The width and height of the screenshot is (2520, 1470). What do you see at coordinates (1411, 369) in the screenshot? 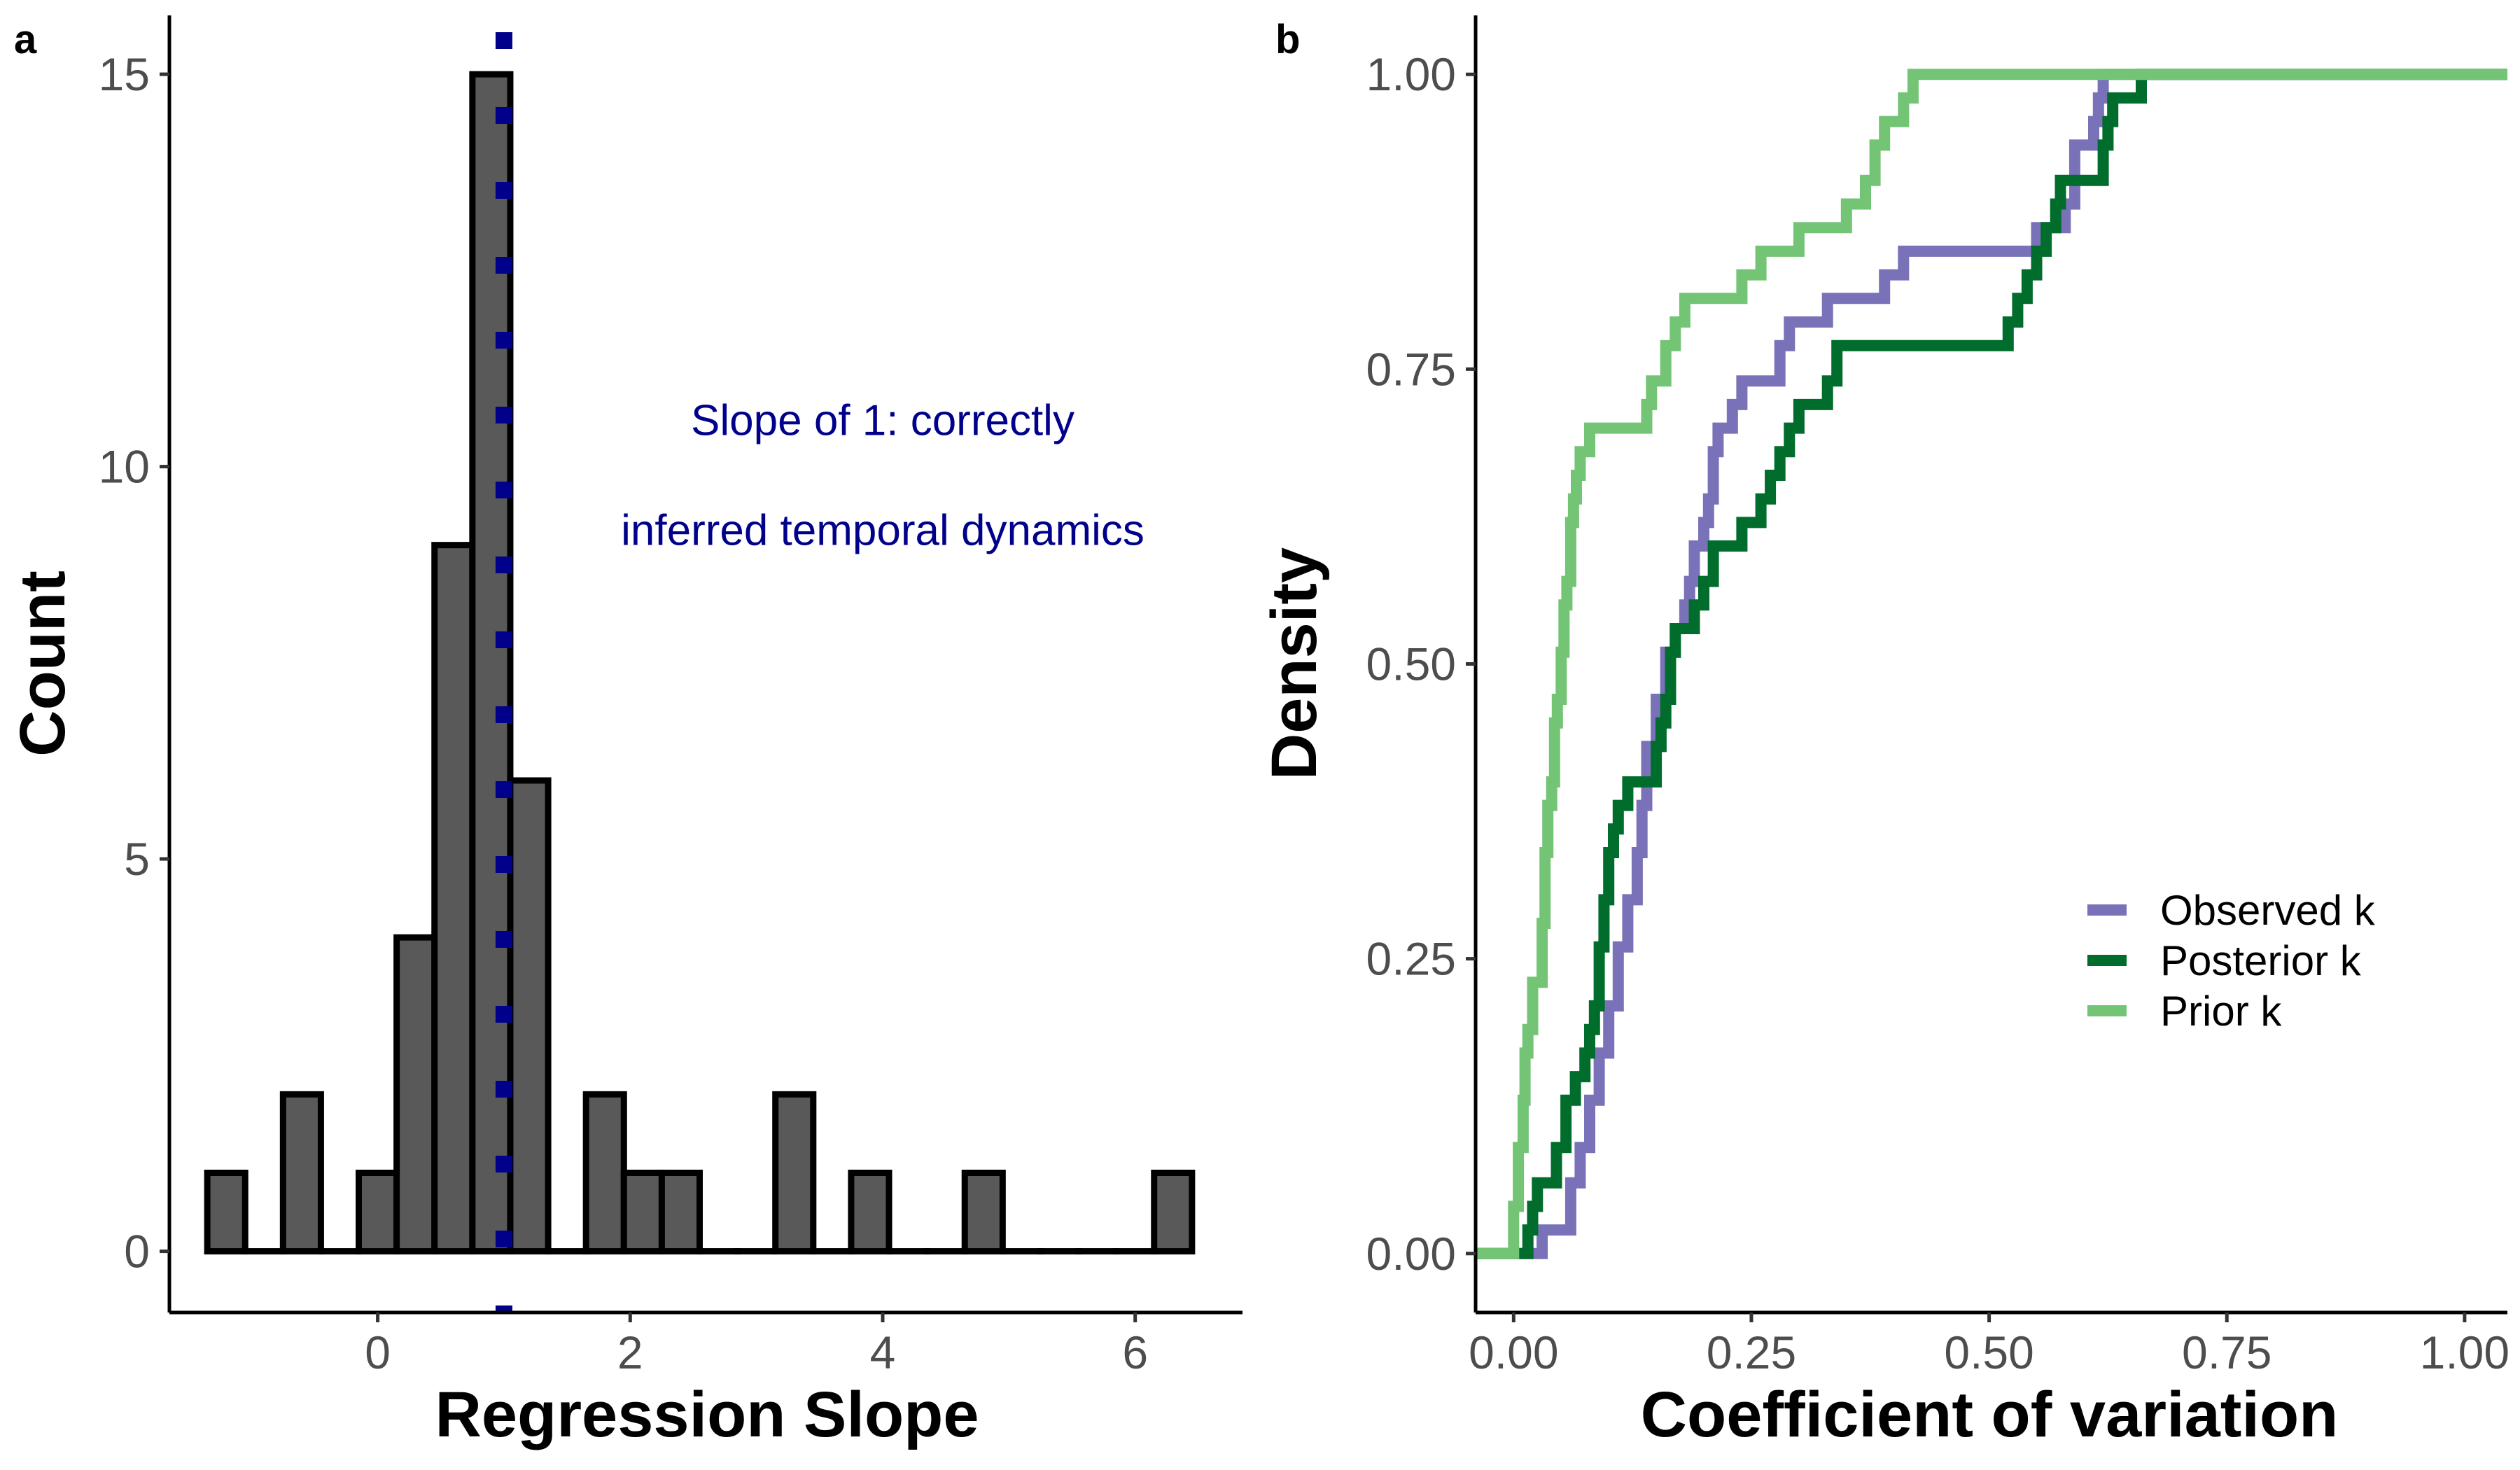
I see `y-tick-label: 0.75` at bounding box center [1411, 369].